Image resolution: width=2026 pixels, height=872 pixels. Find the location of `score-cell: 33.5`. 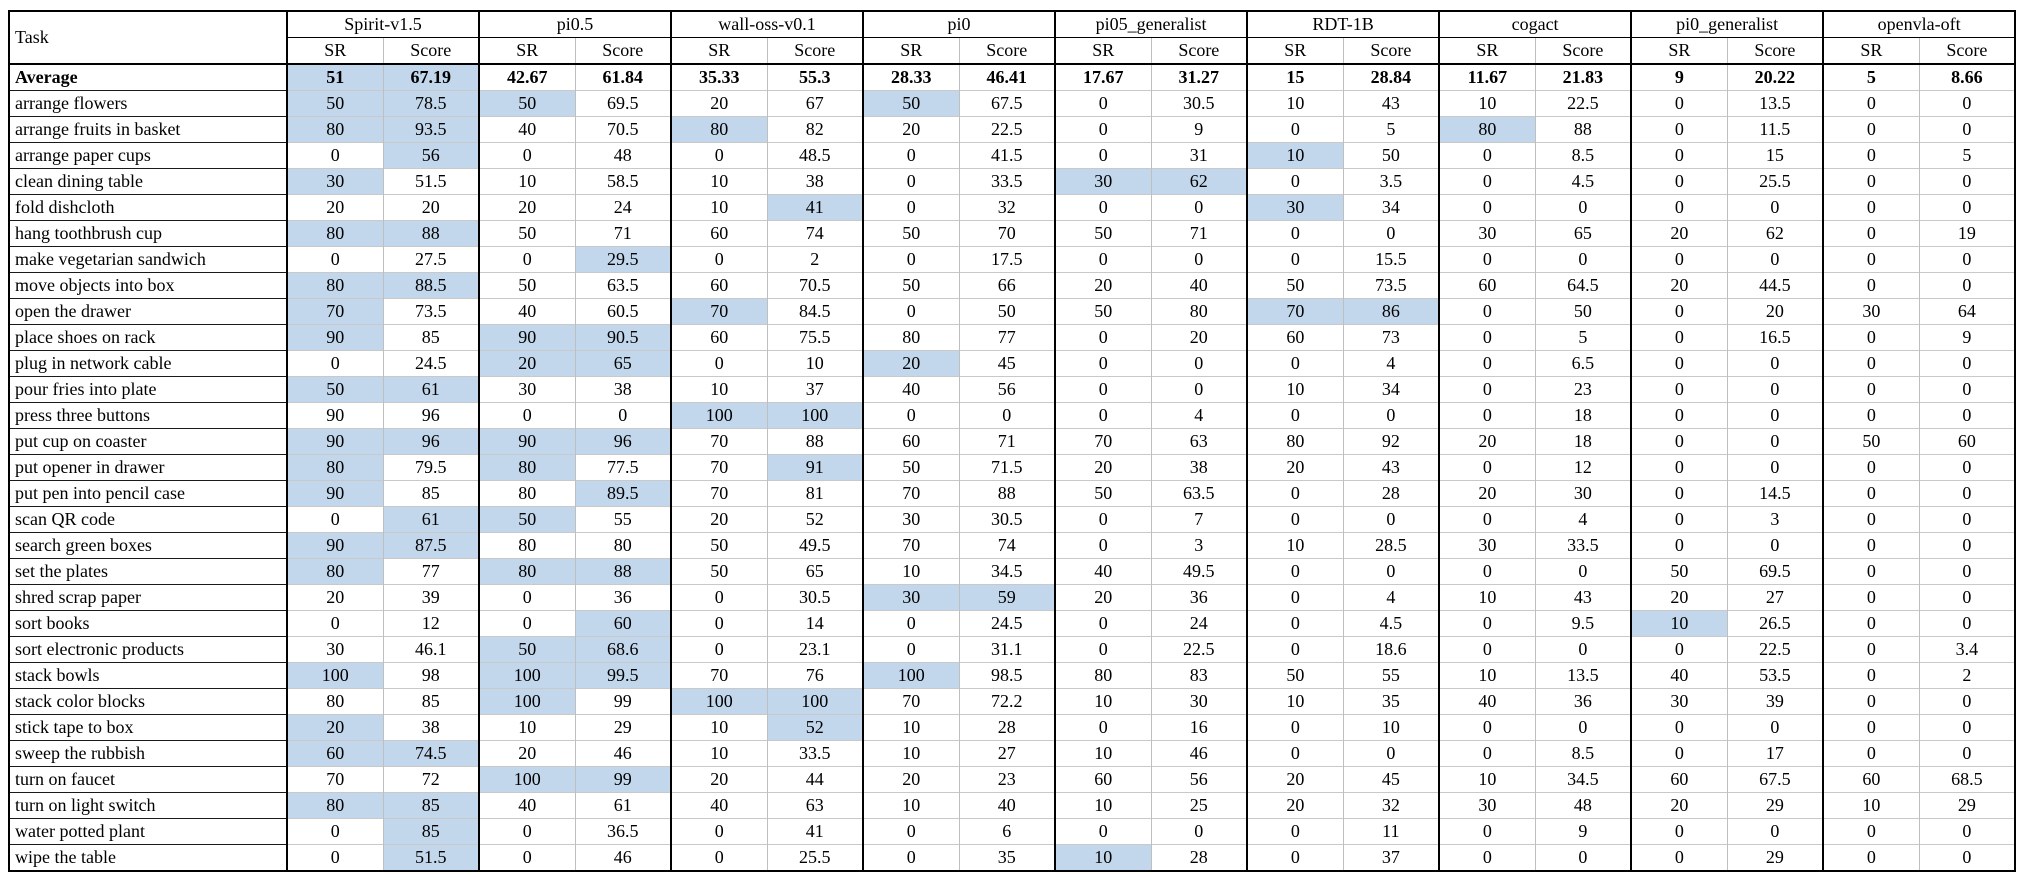

score-cell: 33.5 is located at coordinates (1007, 181).